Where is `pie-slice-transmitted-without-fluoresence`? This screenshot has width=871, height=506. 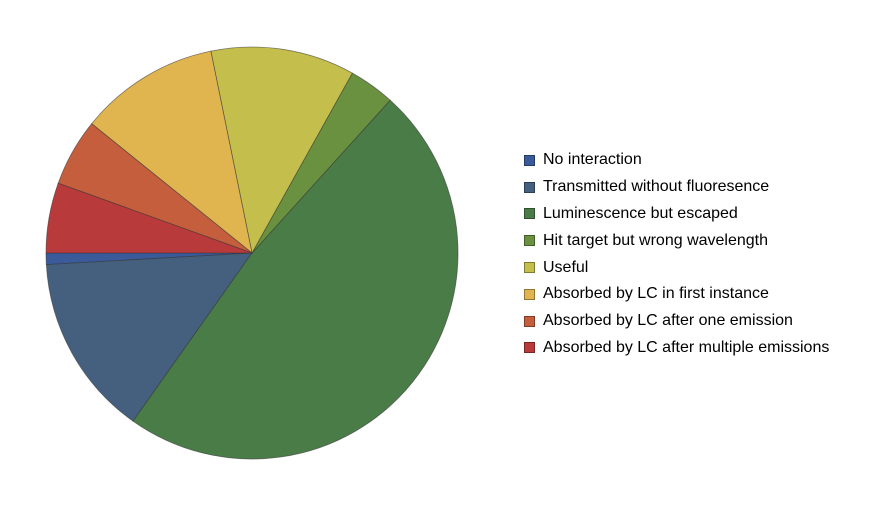
pie-slice-transmitted-without-fluoresence is located at coordinates (149, 337).